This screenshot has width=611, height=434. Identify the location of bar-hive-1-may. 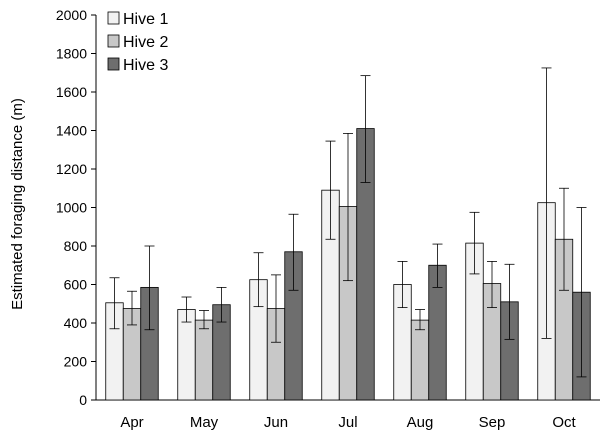
(186, 355).